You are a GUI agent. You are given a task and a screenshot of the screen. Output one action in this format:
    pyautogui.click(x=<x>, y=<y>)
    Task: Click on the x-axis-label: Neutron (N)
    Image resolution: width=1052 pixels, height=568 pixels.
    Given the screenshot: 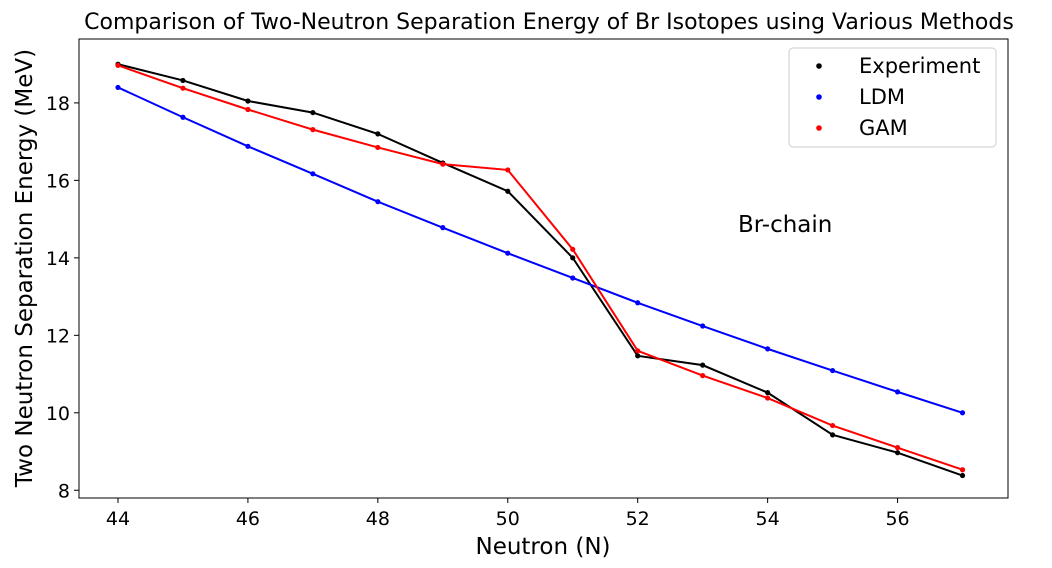 What is the action you would take?
    pyautogui.click(x=542, y=547)
    